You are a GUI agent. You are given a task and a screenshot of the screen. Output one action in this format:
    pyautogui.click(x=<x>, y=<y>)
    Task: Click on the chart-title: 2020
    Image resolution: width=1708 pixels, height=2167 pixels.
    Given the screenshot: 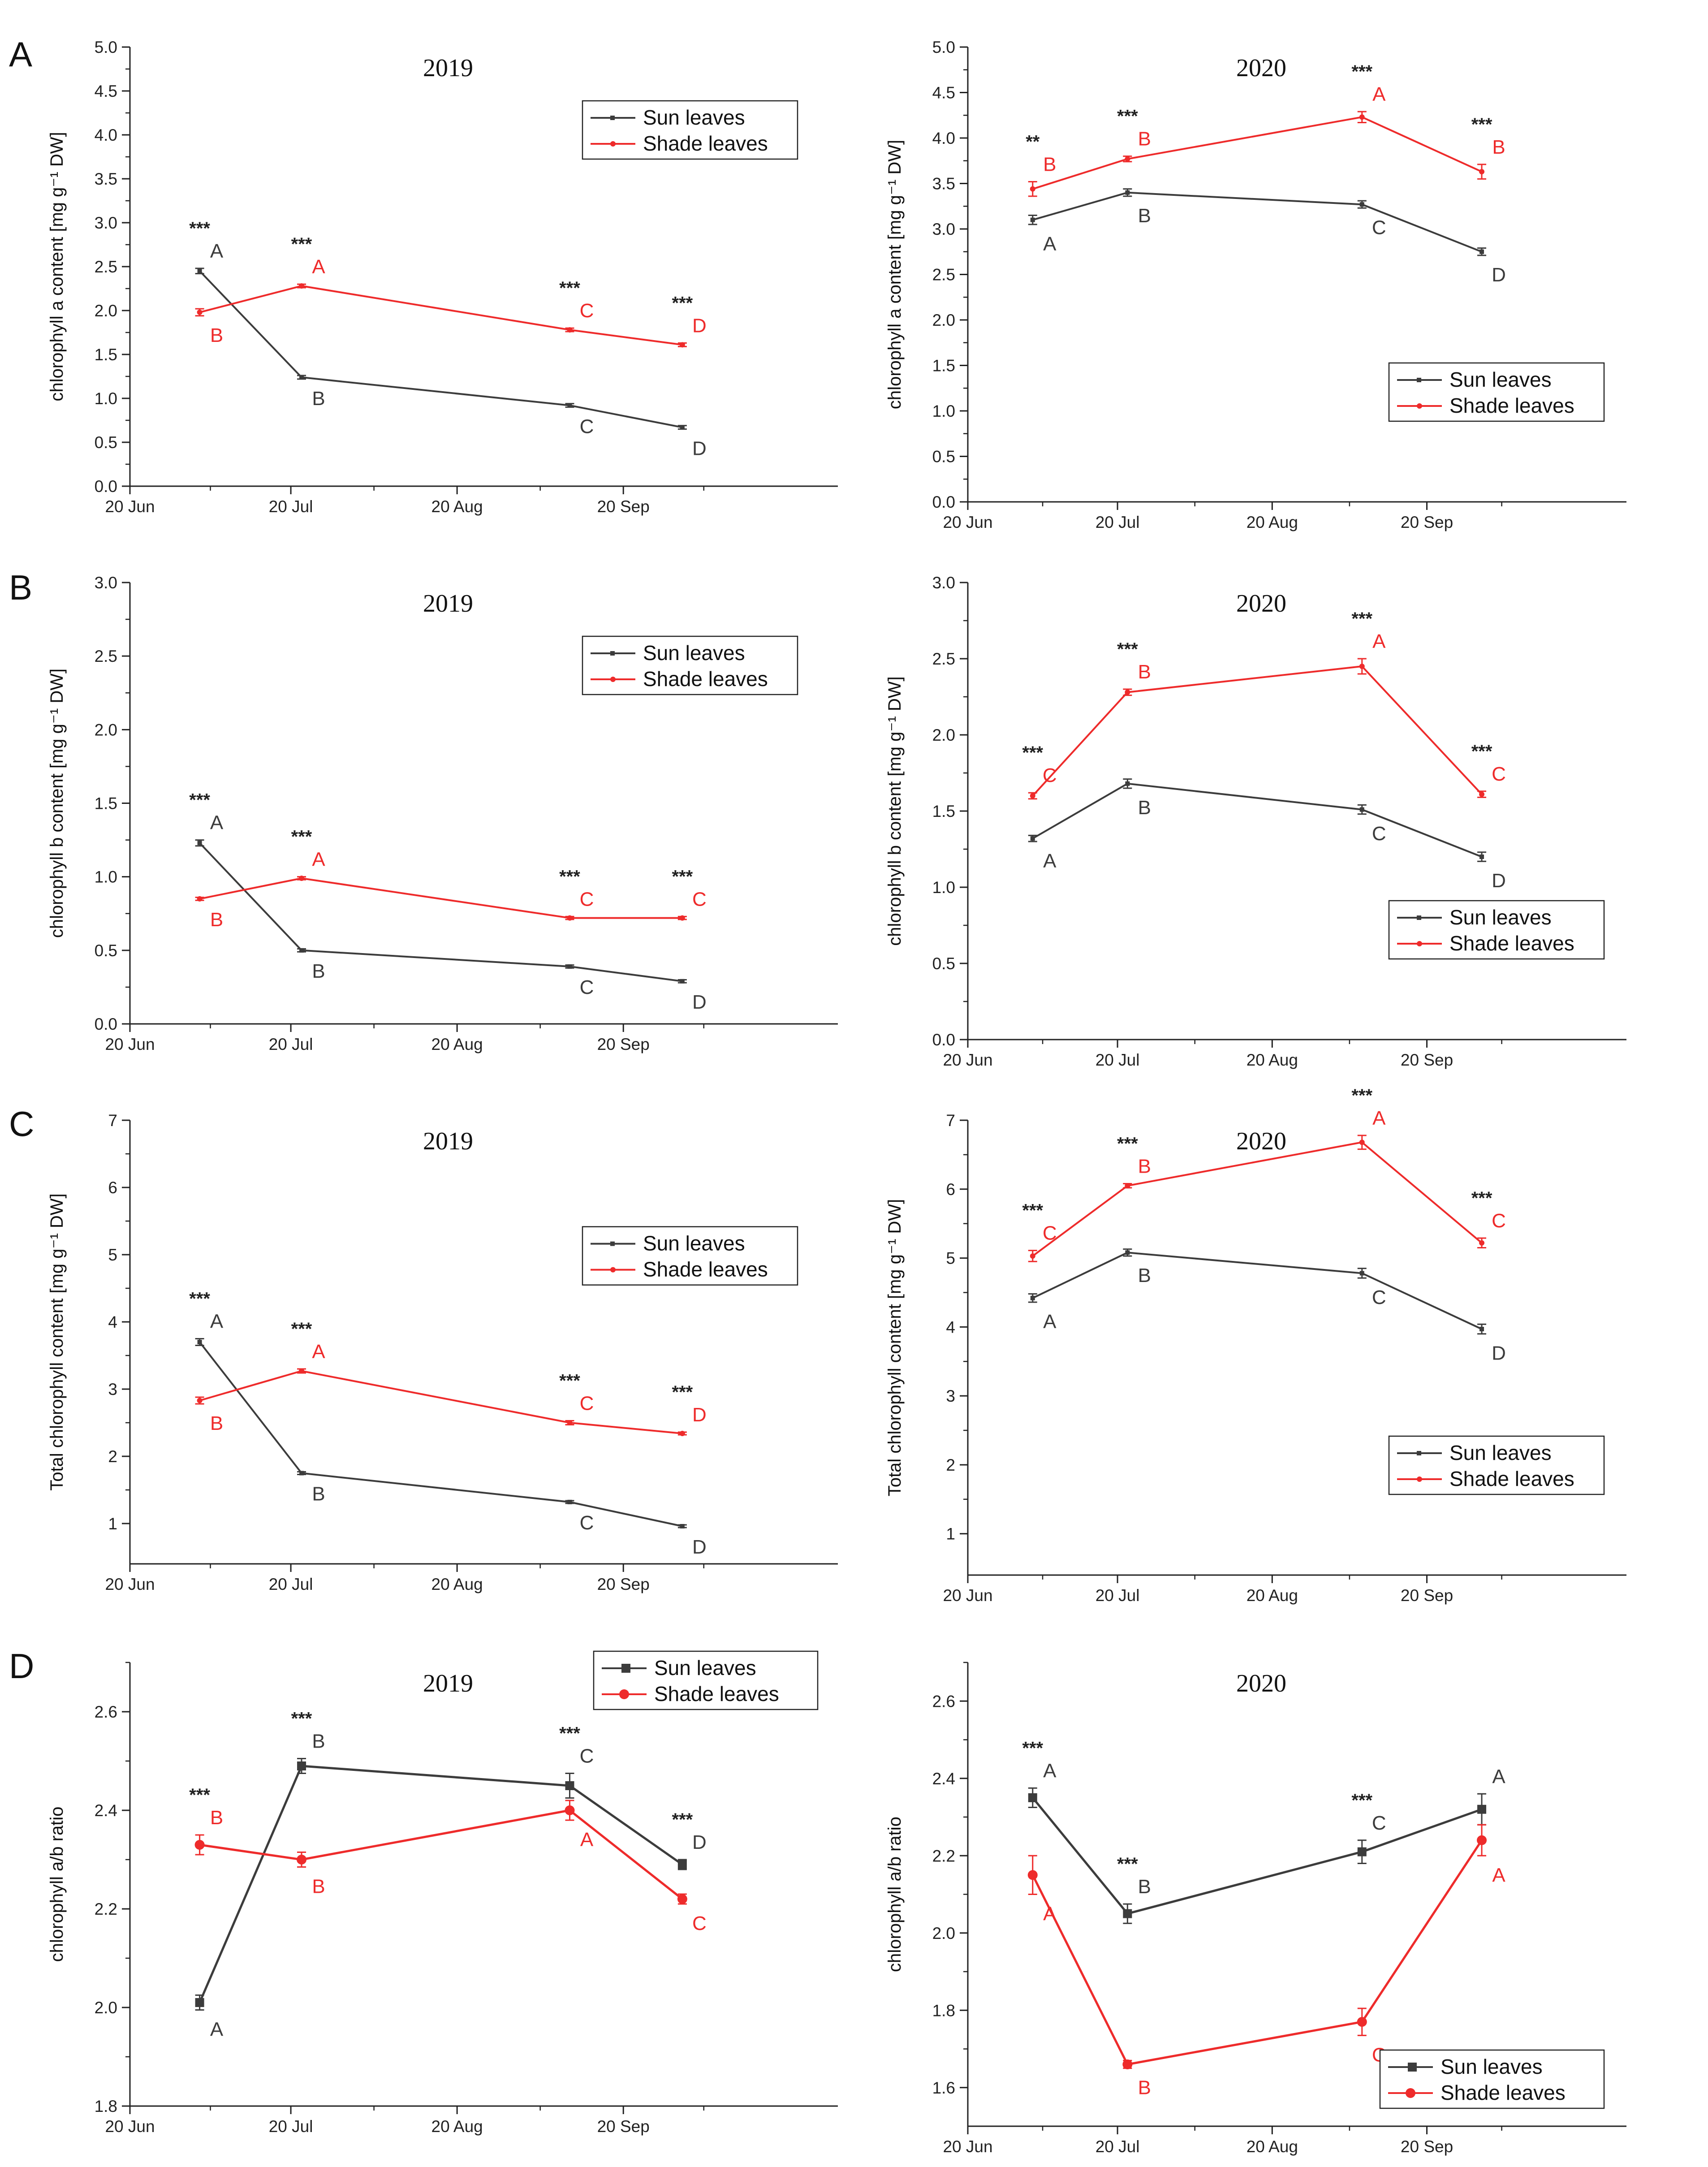 What is the action you would take?
    pyautogui.click(x=1261, y=603)
    